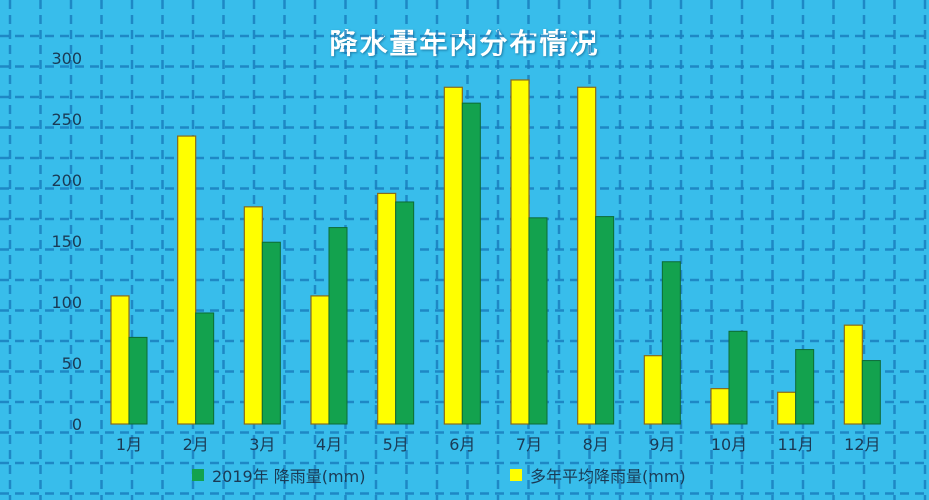 The height and width of the screenshot is (500, 929). What do you see at coordinates (729, 444) in the screenshot?
I see `x-tick-label: 10月` at bounding box center [729, 444].